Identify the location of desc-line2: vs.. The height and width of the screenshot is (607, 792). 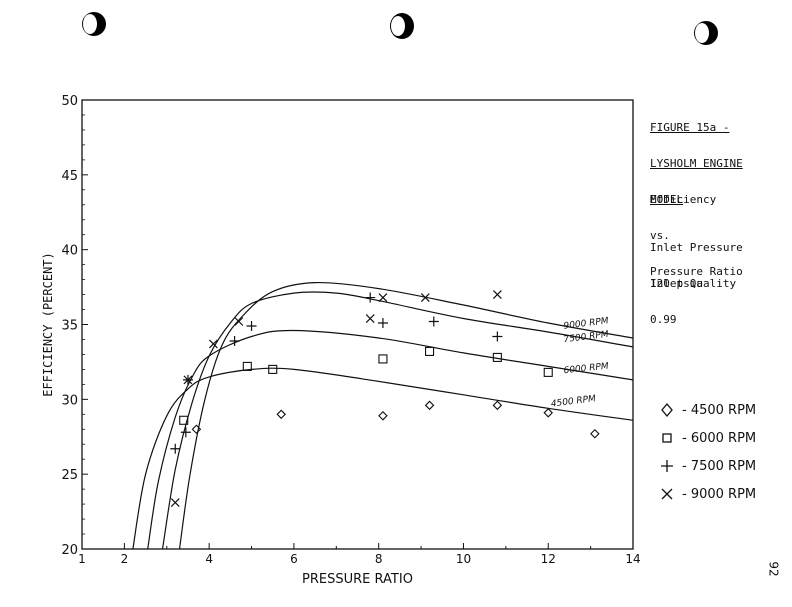
(660, 235).